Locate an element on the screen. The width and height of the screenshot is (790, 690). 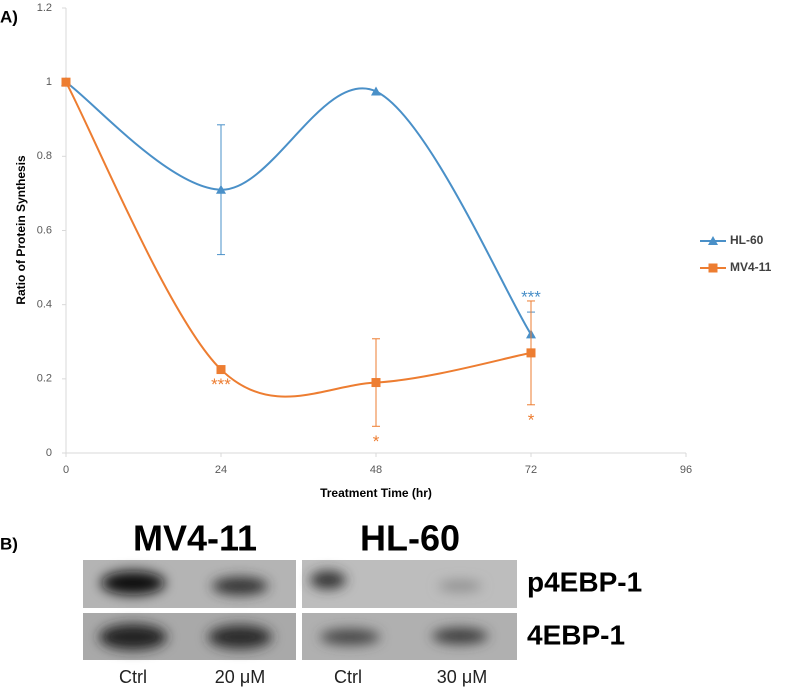
y-tick-label: 0.4 is located at coordinates (44, 305).